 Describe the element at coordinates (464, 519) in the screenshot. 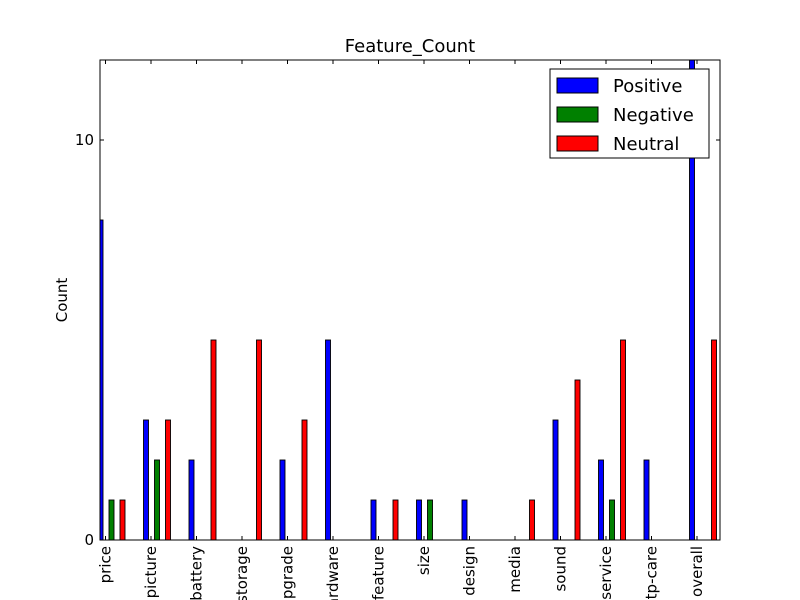

I see `bar-design-positive` at that location.